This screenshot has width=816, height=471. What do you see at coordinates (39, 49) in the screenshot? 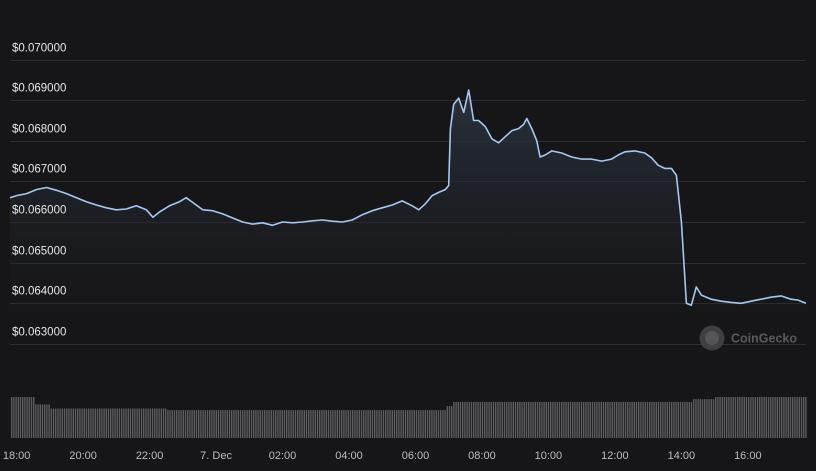
I see `y-tick-label: $0.070000` at bounding box center [39, 49].